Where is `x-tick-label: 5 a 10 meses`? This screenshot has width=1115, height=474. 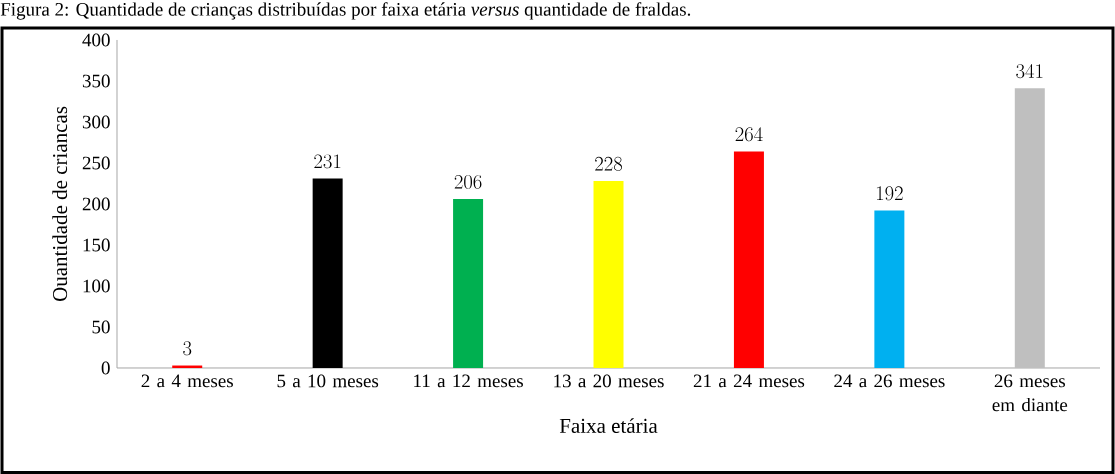
x-tick-label: 5 a 10 meses is located at coordinates (328, 381).